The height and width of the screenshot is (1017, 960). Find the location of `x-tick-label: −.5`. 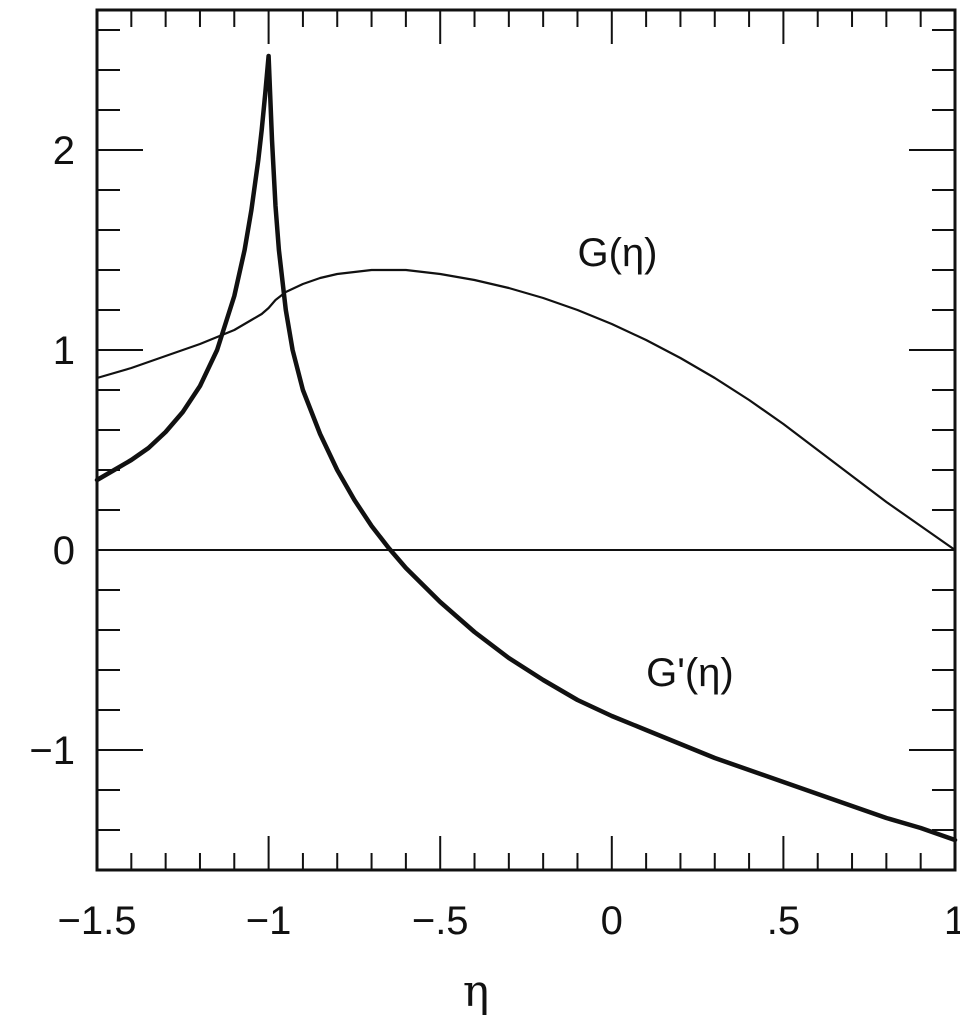

x-tick-label: −.5 is located at coordinates (440, 921).